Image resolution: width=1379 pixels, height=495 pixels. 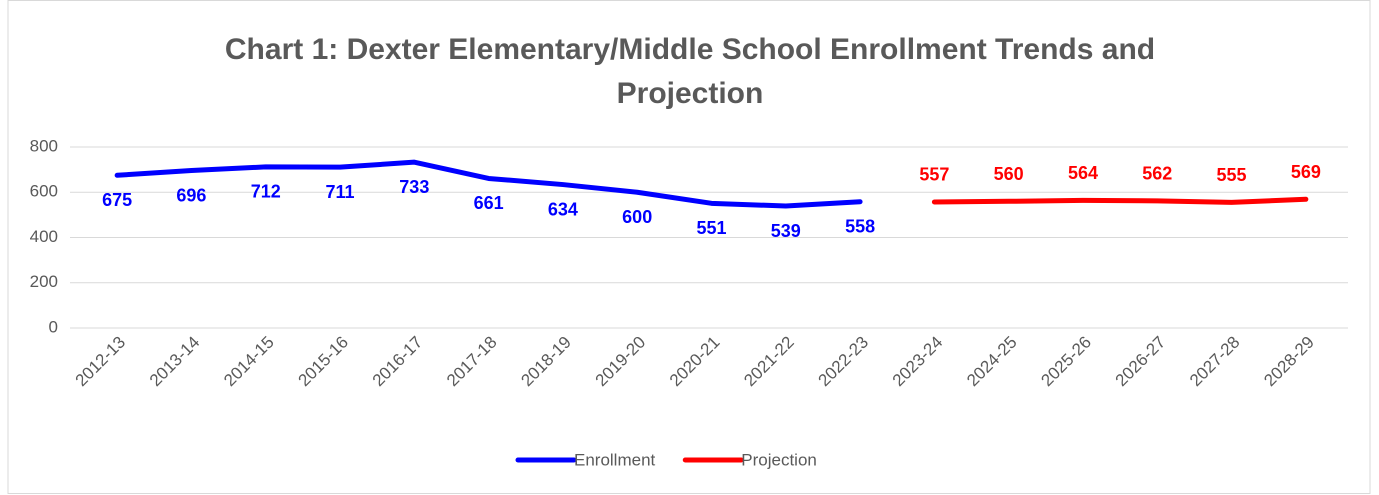 What do you see at coordinates (44, 145) in the screenshot?
I see `y-tick-label: 800` at bounding box center [44, 145].